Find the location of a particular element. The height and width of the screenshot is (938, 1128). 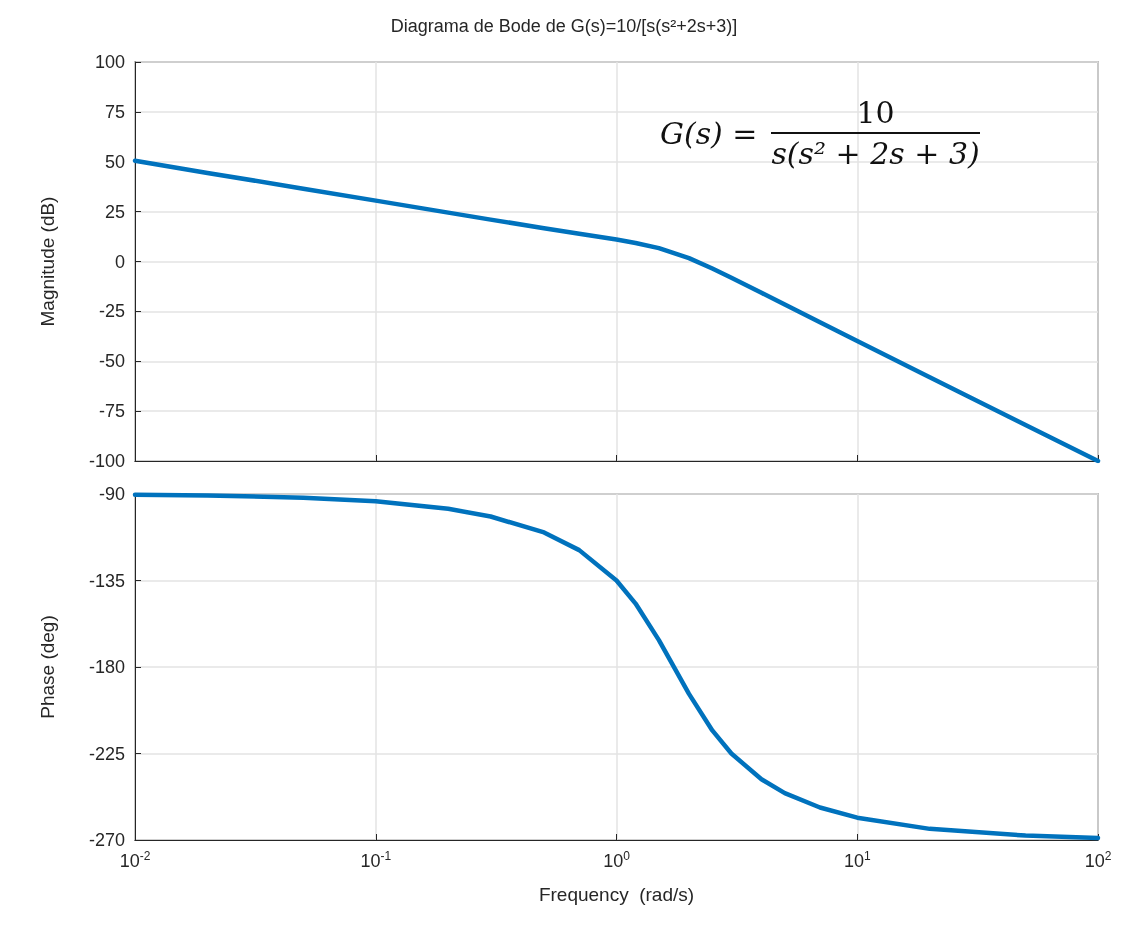

y-tick-label: -180 is located at coordinates (106, 667).